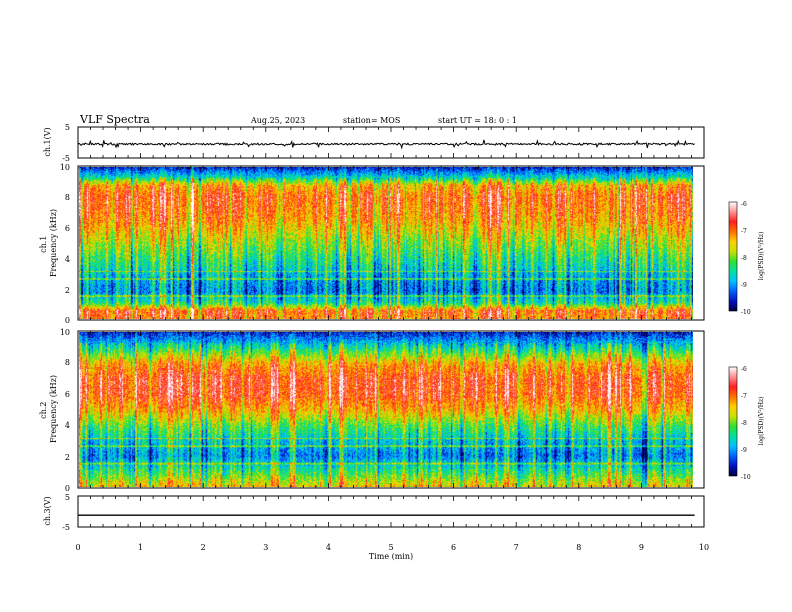 This screenshot has height=612, width=792. What do you see at coordinates (67, 425) in the screenshot?
I see `ch2-ytick-4: 4` at bounding box center [67, 425].